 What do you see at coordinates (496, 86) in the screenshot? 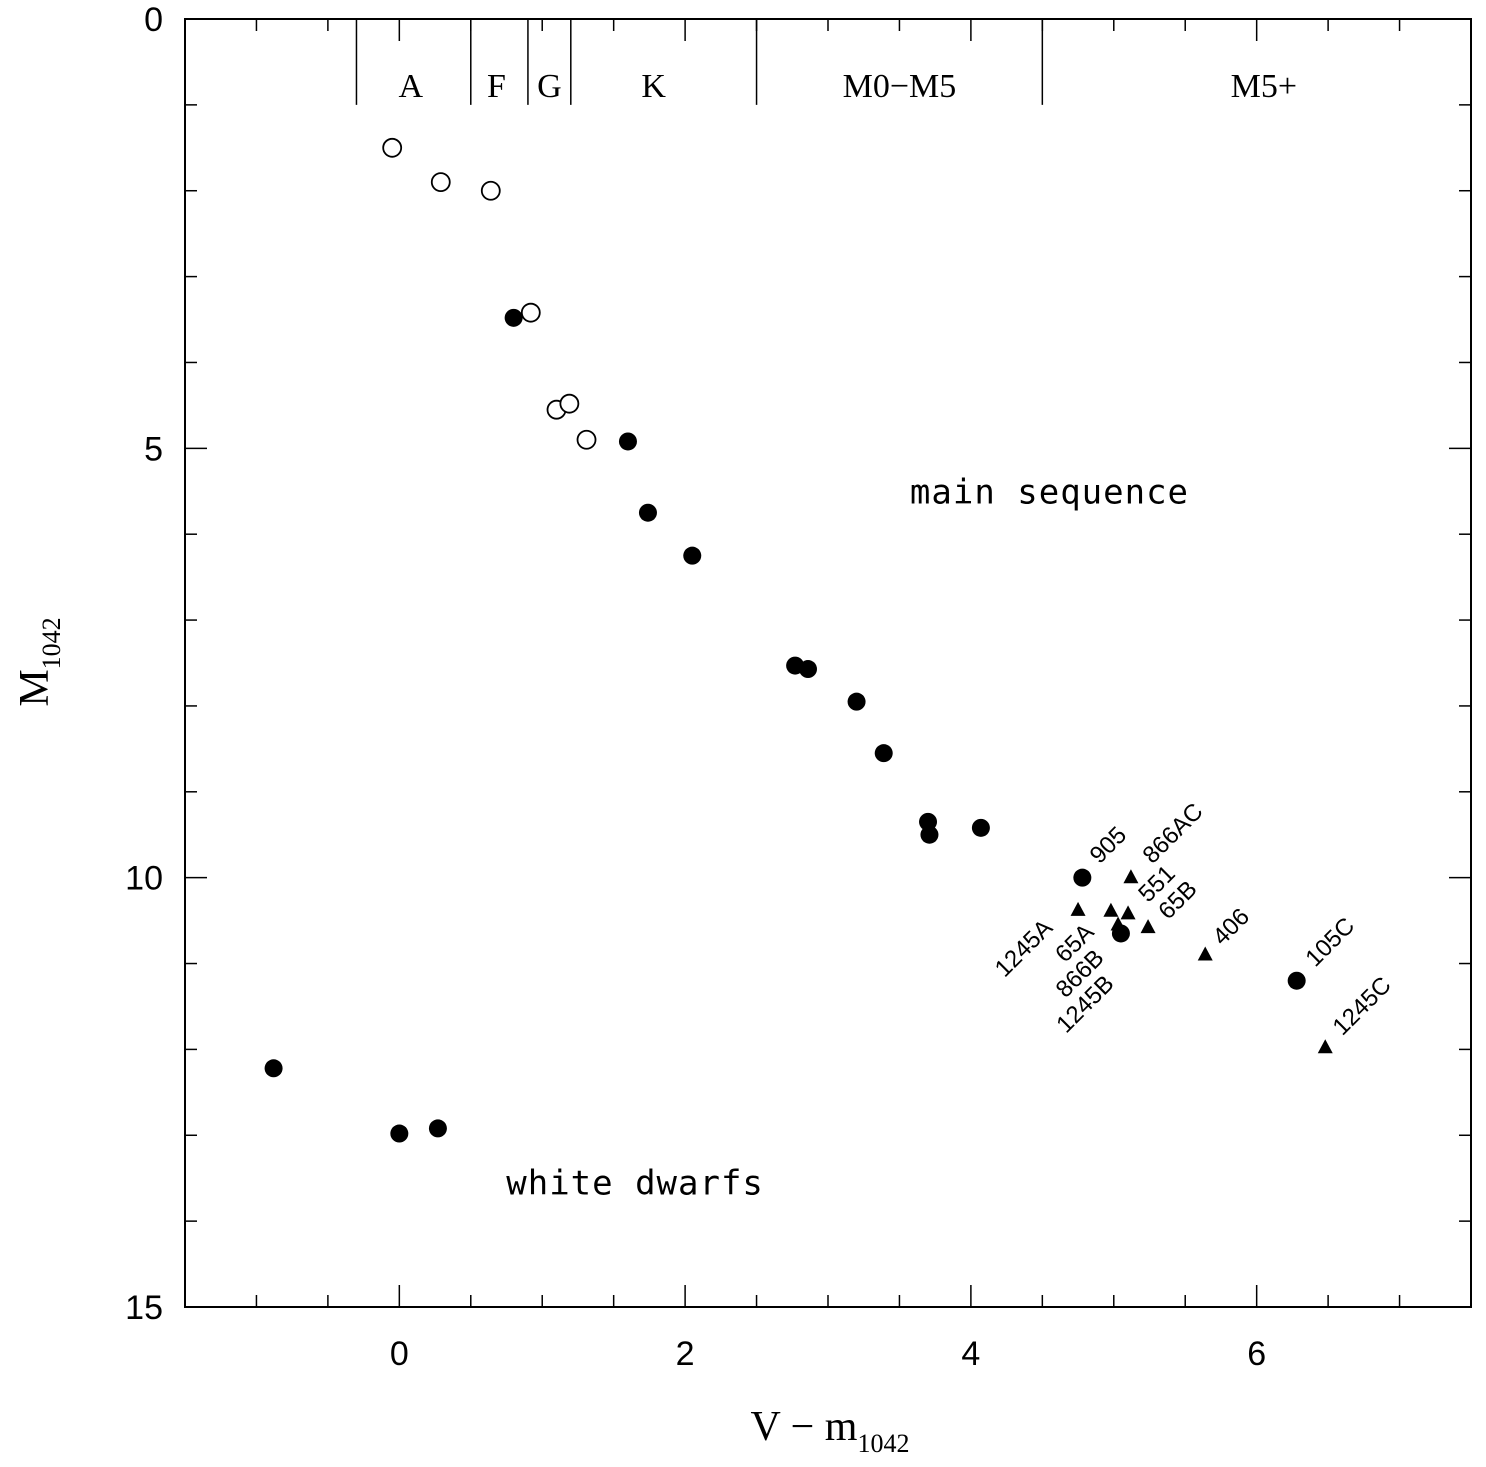
I see `spectral-class-label: F` at bounding box center [496, 86].